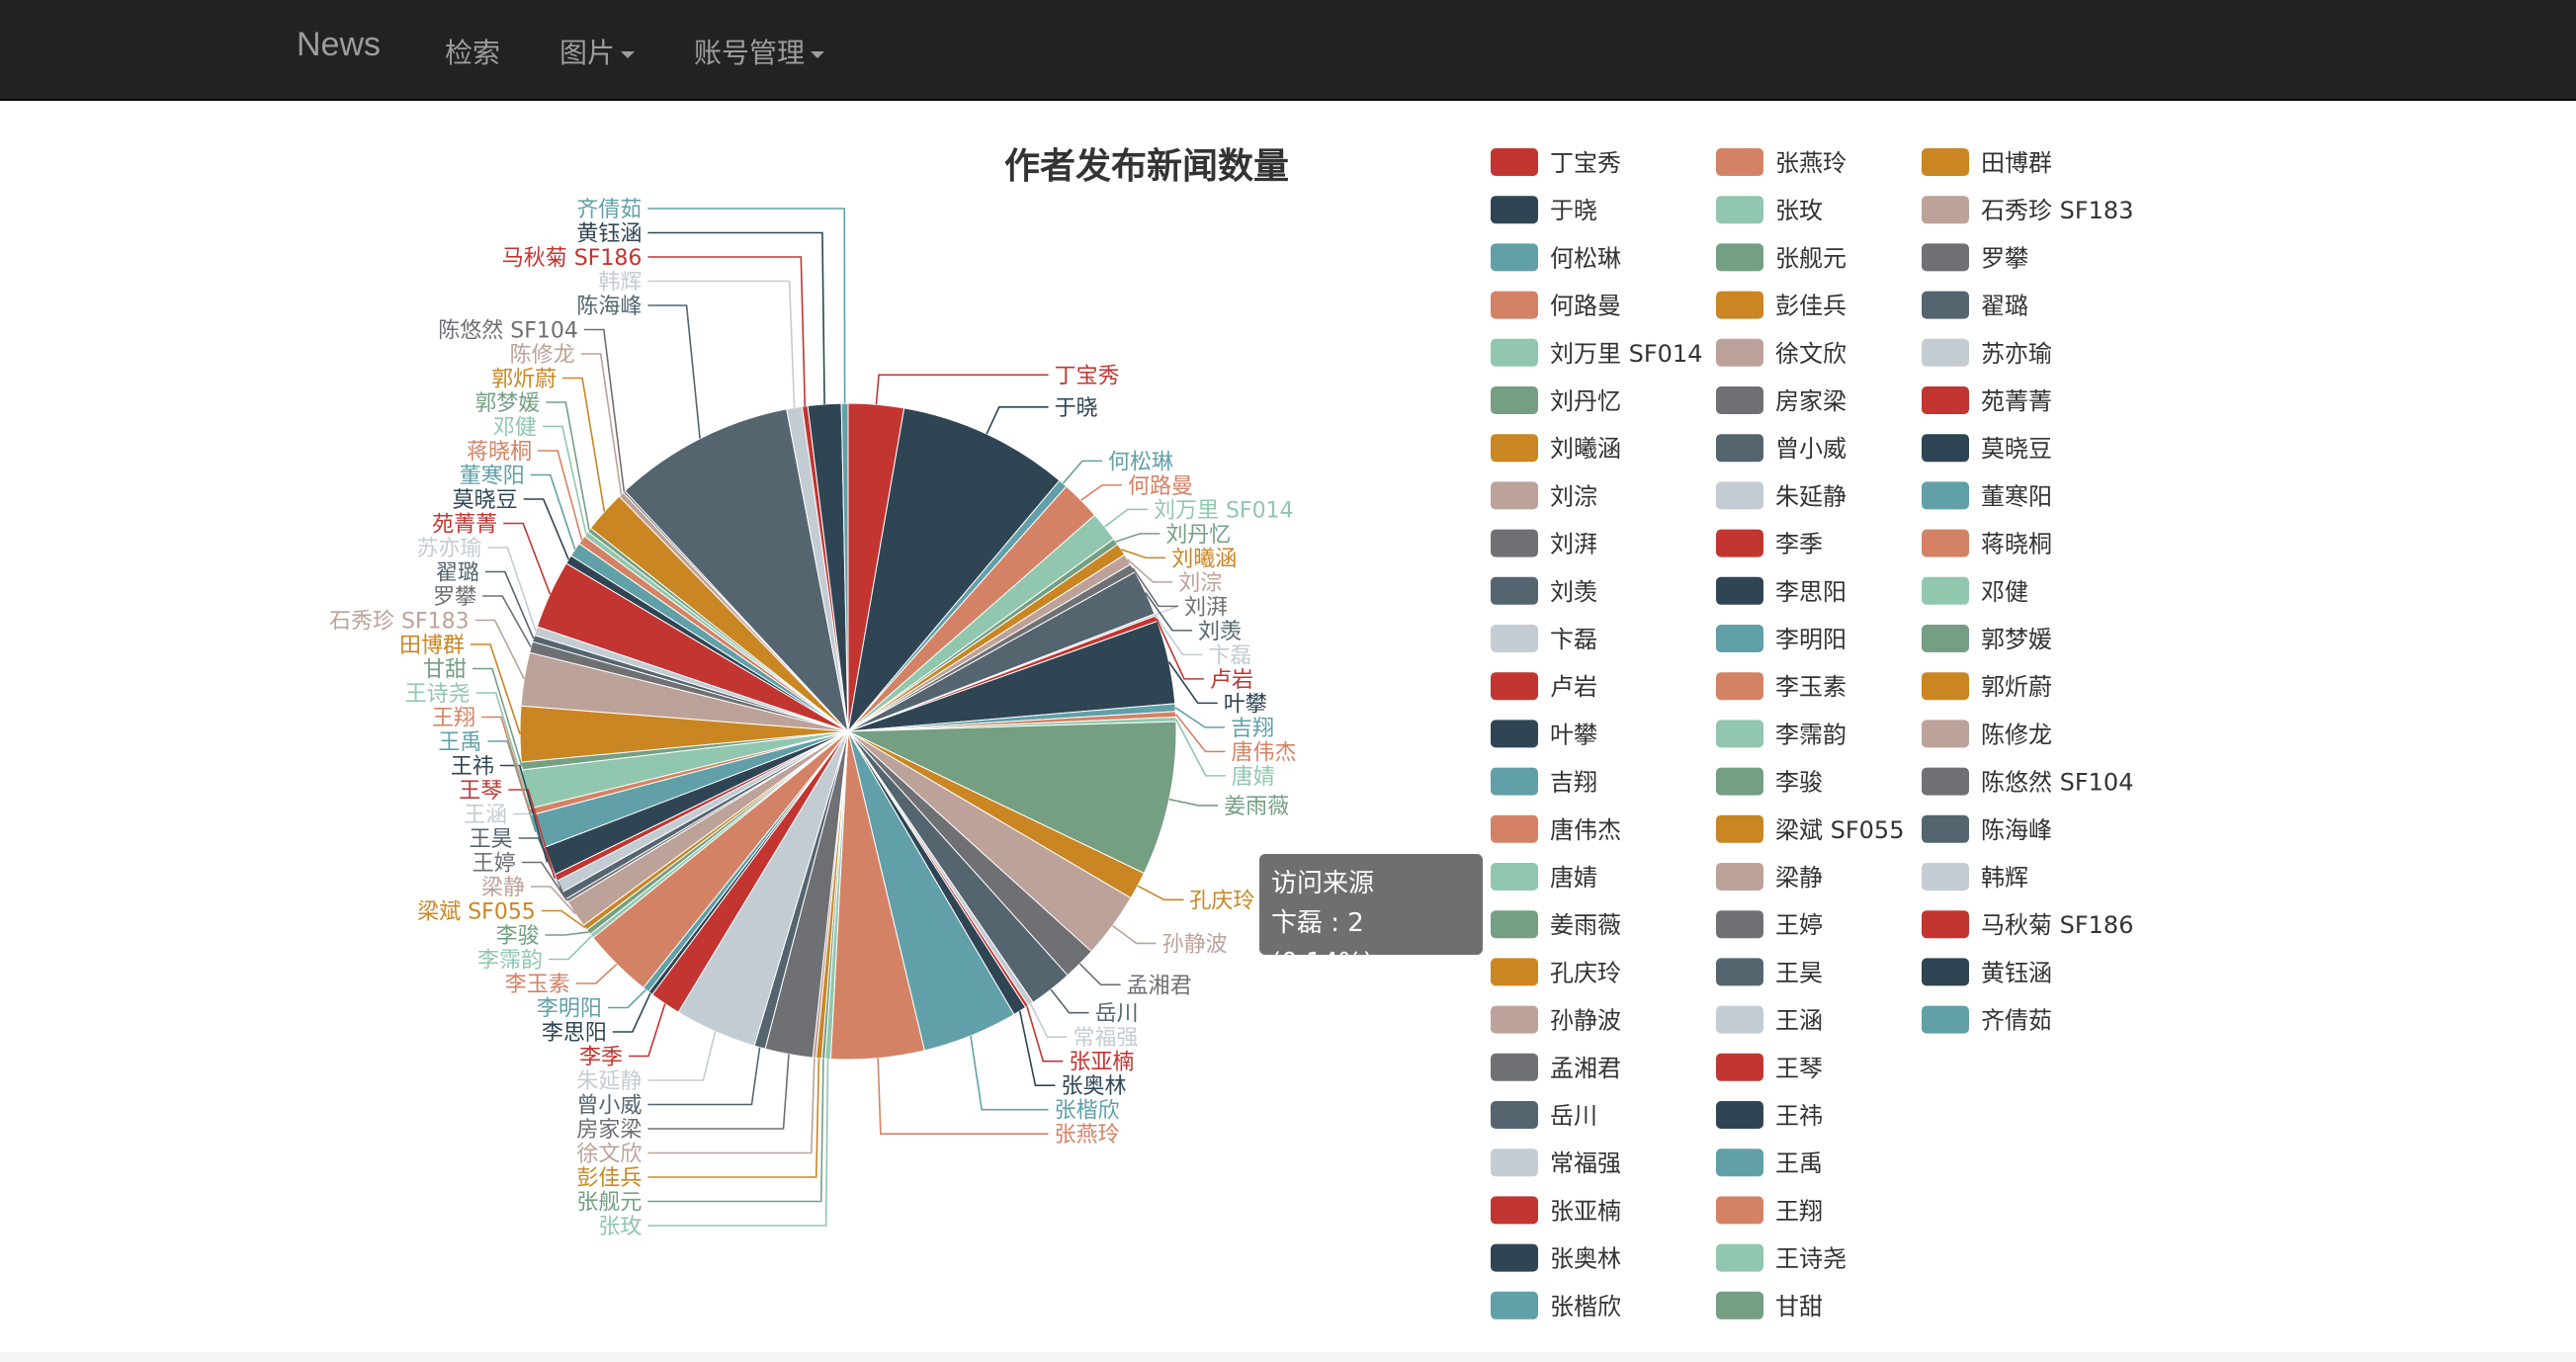  I want to click on legend-item-莫晓豆: 莫晓豆, so click(1987, 449).